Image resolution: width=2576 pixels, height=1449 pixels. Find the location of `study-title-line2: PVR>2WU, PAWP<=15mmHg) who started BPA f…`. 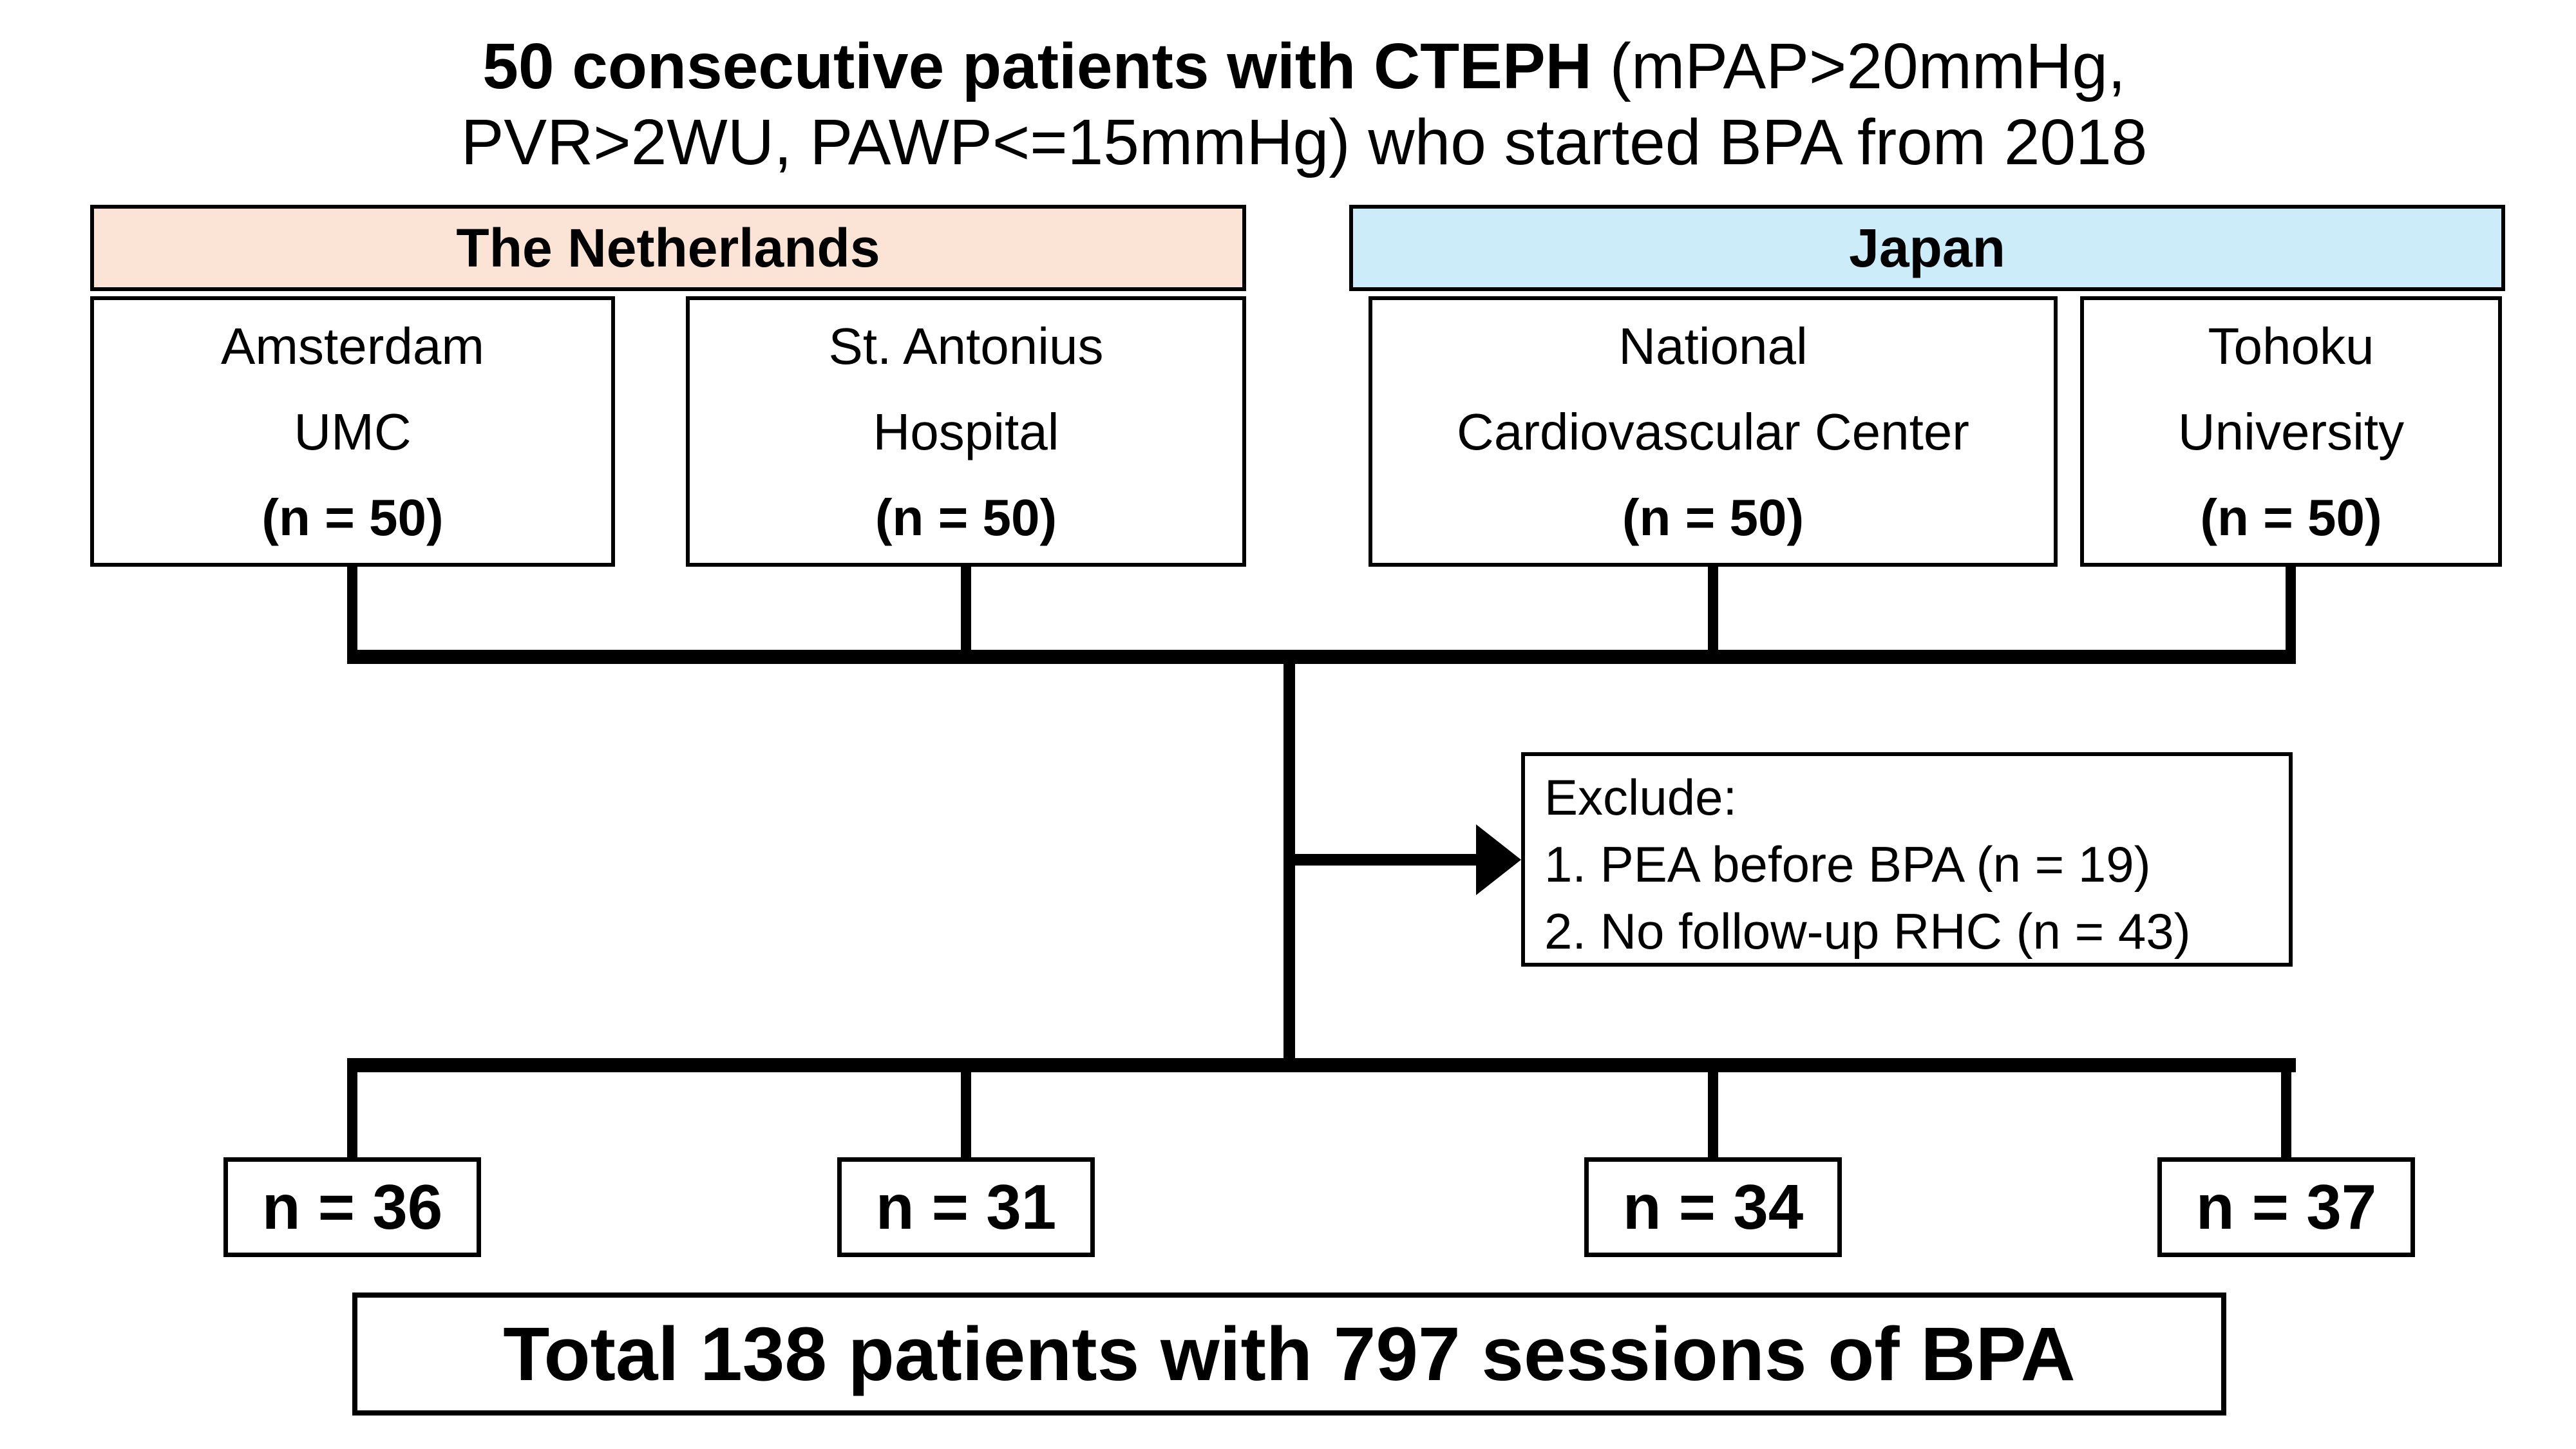

study-title-line2: PVR>2WU, PAWP<=15mmHg) who started BPA f… is located at coordinates (1304, 142).